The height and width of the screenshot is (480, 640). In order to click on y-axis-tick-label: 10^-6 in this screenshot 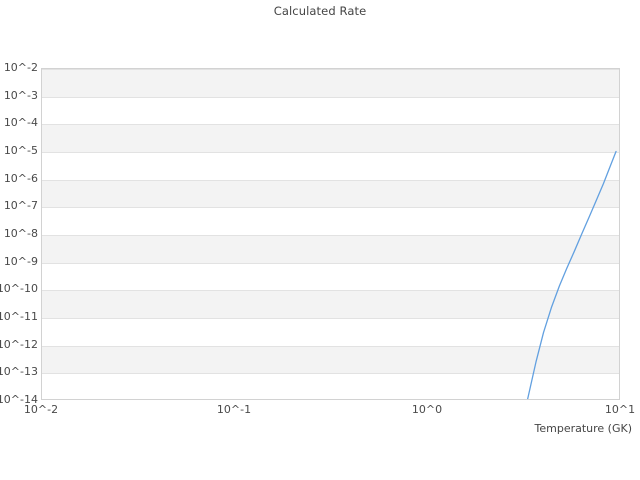, I will do `click(20, 178)`.